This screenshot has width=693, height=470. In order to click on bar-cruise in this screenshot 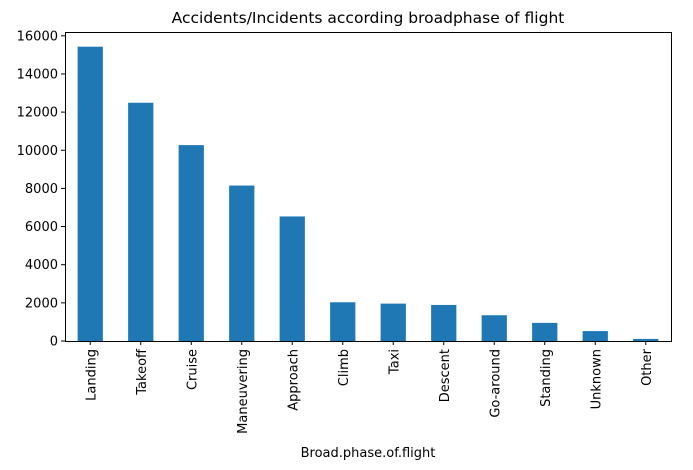, I will do `click(191, 243)`.